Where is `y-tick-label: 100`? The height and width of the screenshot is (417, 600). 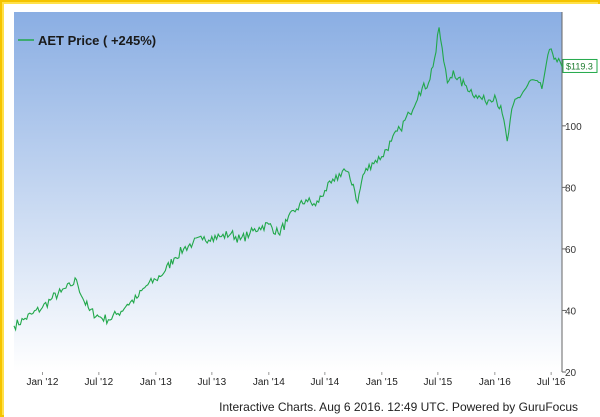
y-tick-label: 100 is located at coordinates (573, 127).